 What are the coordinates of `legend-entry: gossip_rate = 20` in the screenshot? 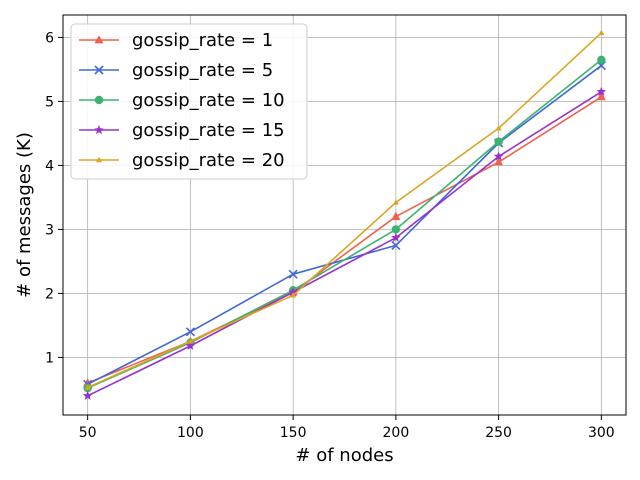 It's located at (182, 160).